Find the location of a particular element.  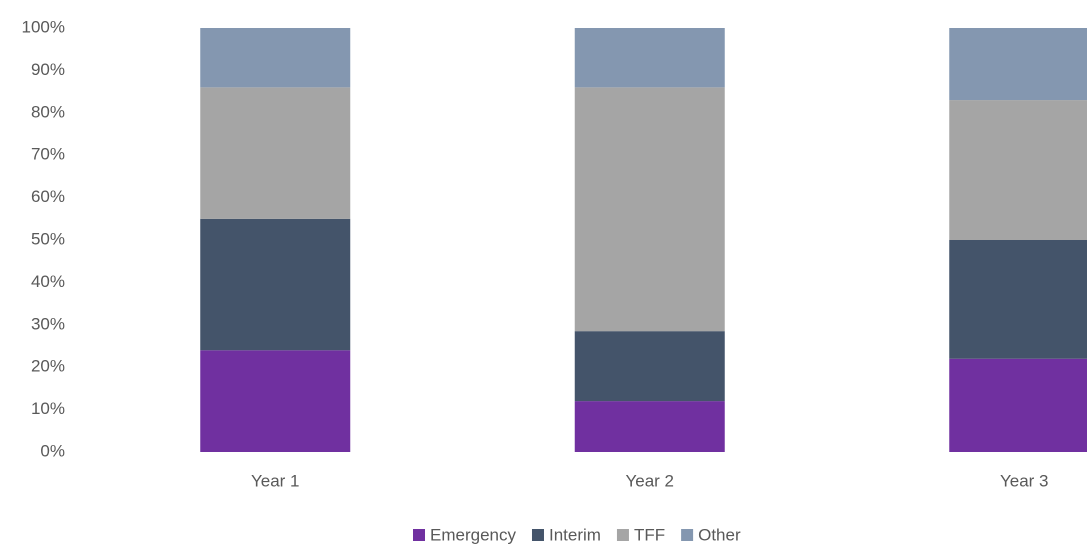

y-tick-label: 100% is located at coordinates (43, 26).